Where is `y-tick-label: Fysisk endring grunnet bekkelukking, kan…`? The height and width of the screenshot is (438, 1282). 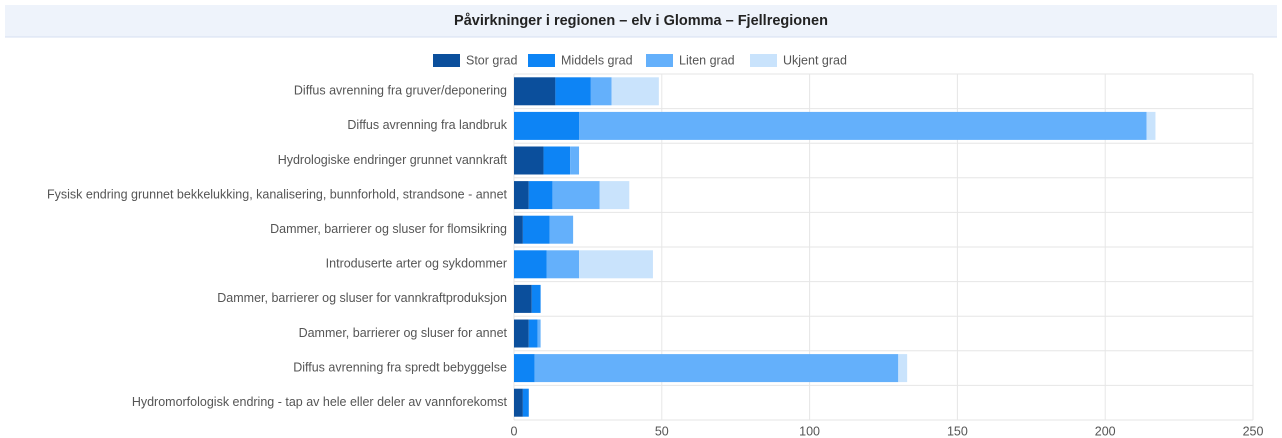 y-tick-label: Fysisk endring grunnet bekkelukking, kan… is located at coordinates (277, 194).